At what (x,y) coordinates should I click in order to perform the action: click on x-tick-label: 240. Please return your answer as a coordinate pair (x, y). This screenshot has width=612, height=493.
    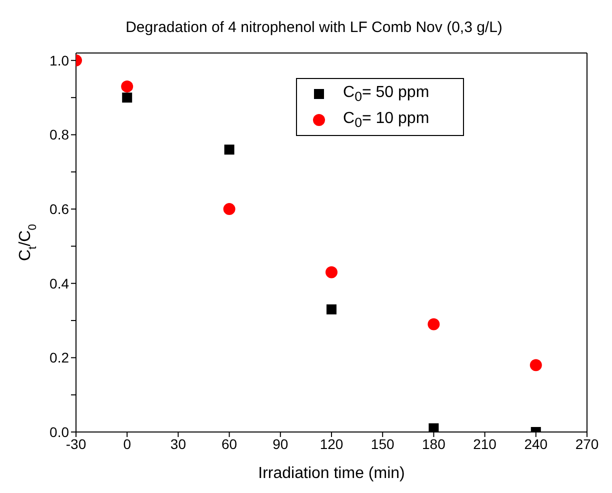
    Looking at the image, I should click on (536, 444).